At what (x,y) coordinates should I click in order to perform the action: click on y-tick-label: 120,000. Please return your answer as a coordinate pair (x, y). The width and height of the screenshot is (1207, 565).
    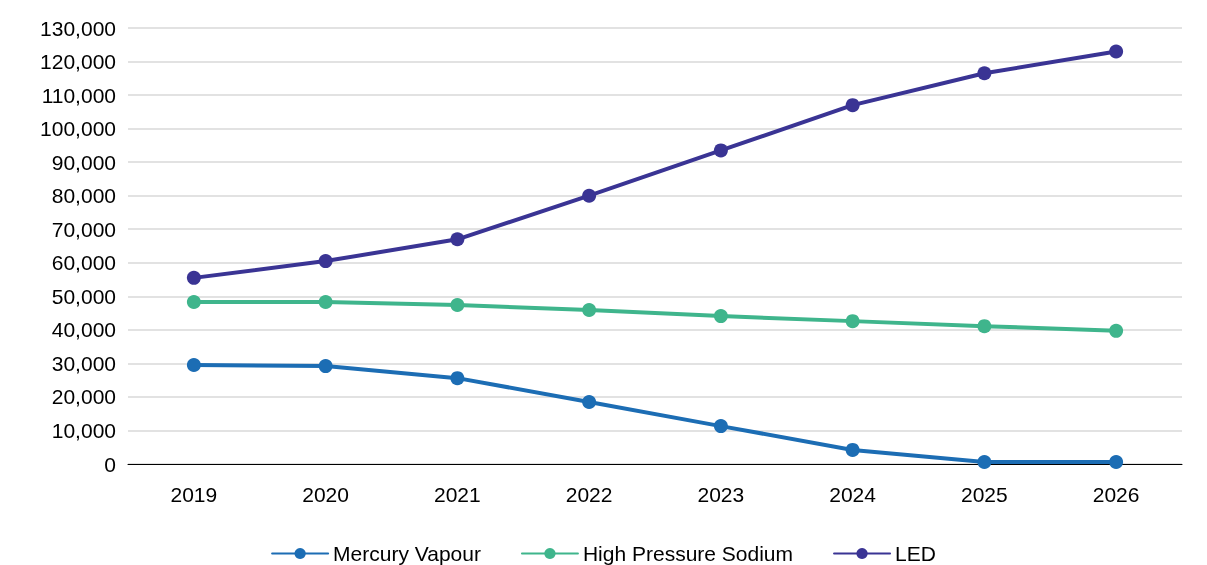
    Looking at the image, I should click on (78, 62).